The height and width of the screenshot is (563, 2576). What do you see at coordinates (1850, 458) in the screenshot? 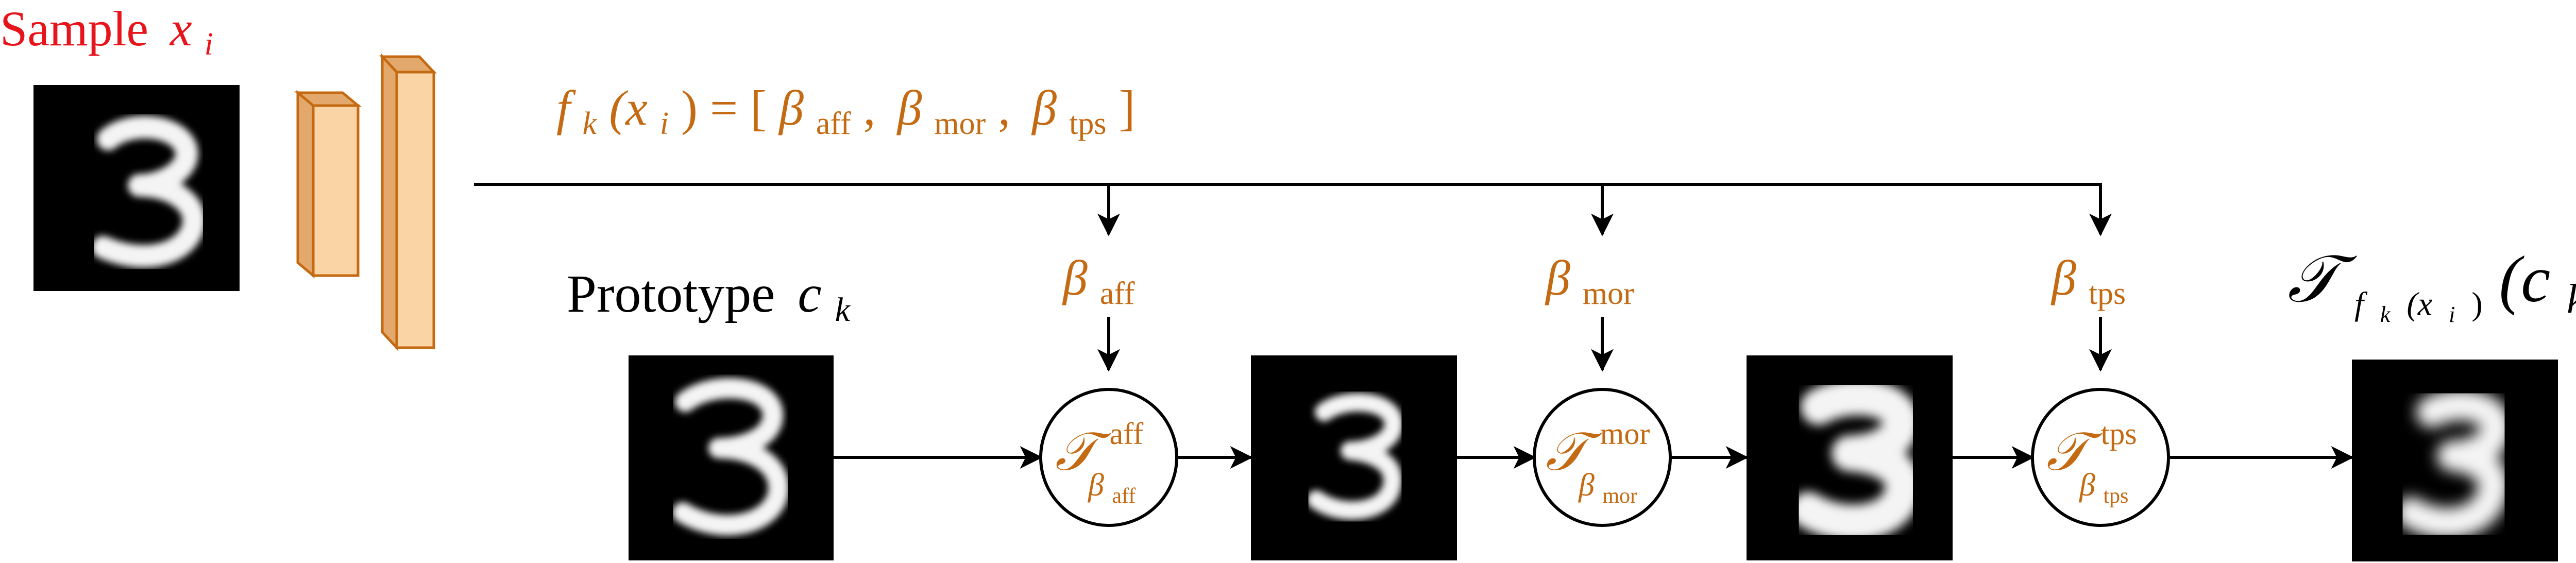
I see `morph-output-image` at bounding box center [1850, 458].